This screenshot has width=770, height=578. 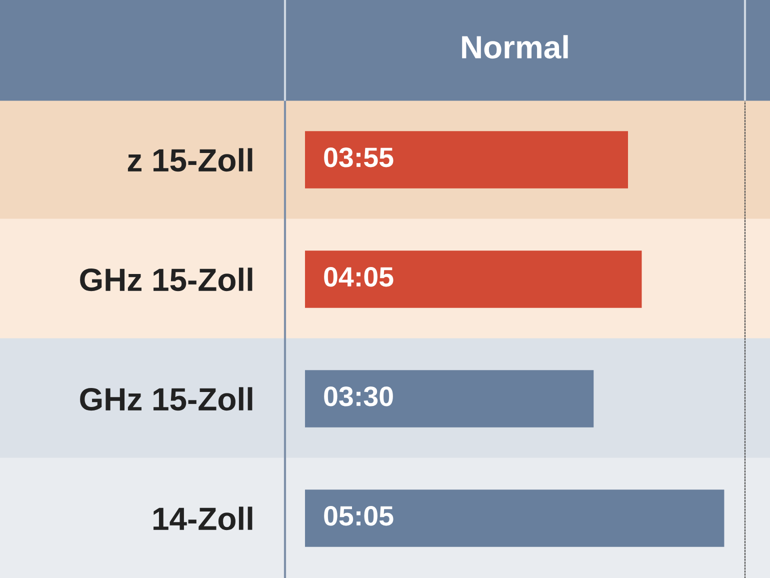 What do you see at coordinates (359, 516) in the screenshot?
I see `data-label: 05:05` at bounding box center [359, 516].